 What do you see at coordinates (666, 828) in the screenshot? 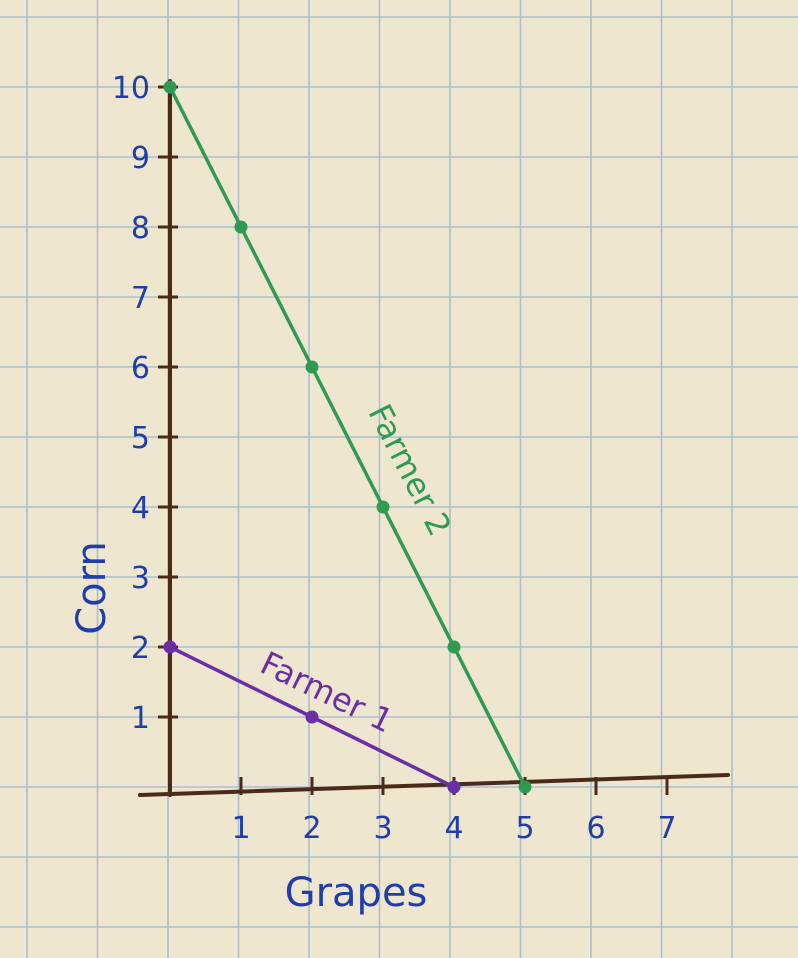
I see `x-tick-label: 7` at bounding box center [666, 828].